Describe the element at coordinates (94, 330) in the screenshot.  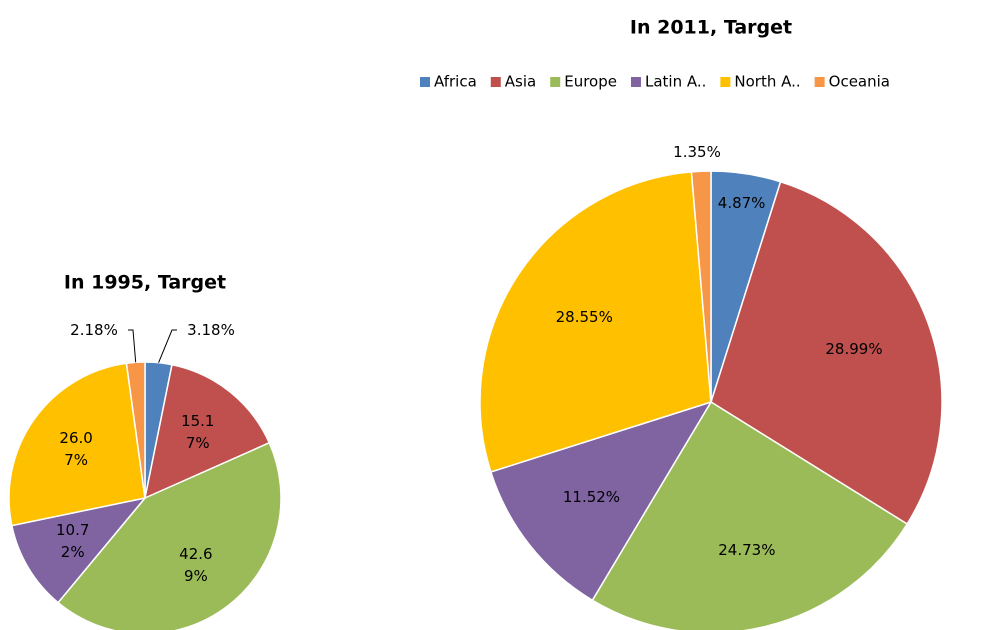
I see `data-label: 2.18%` at that location.